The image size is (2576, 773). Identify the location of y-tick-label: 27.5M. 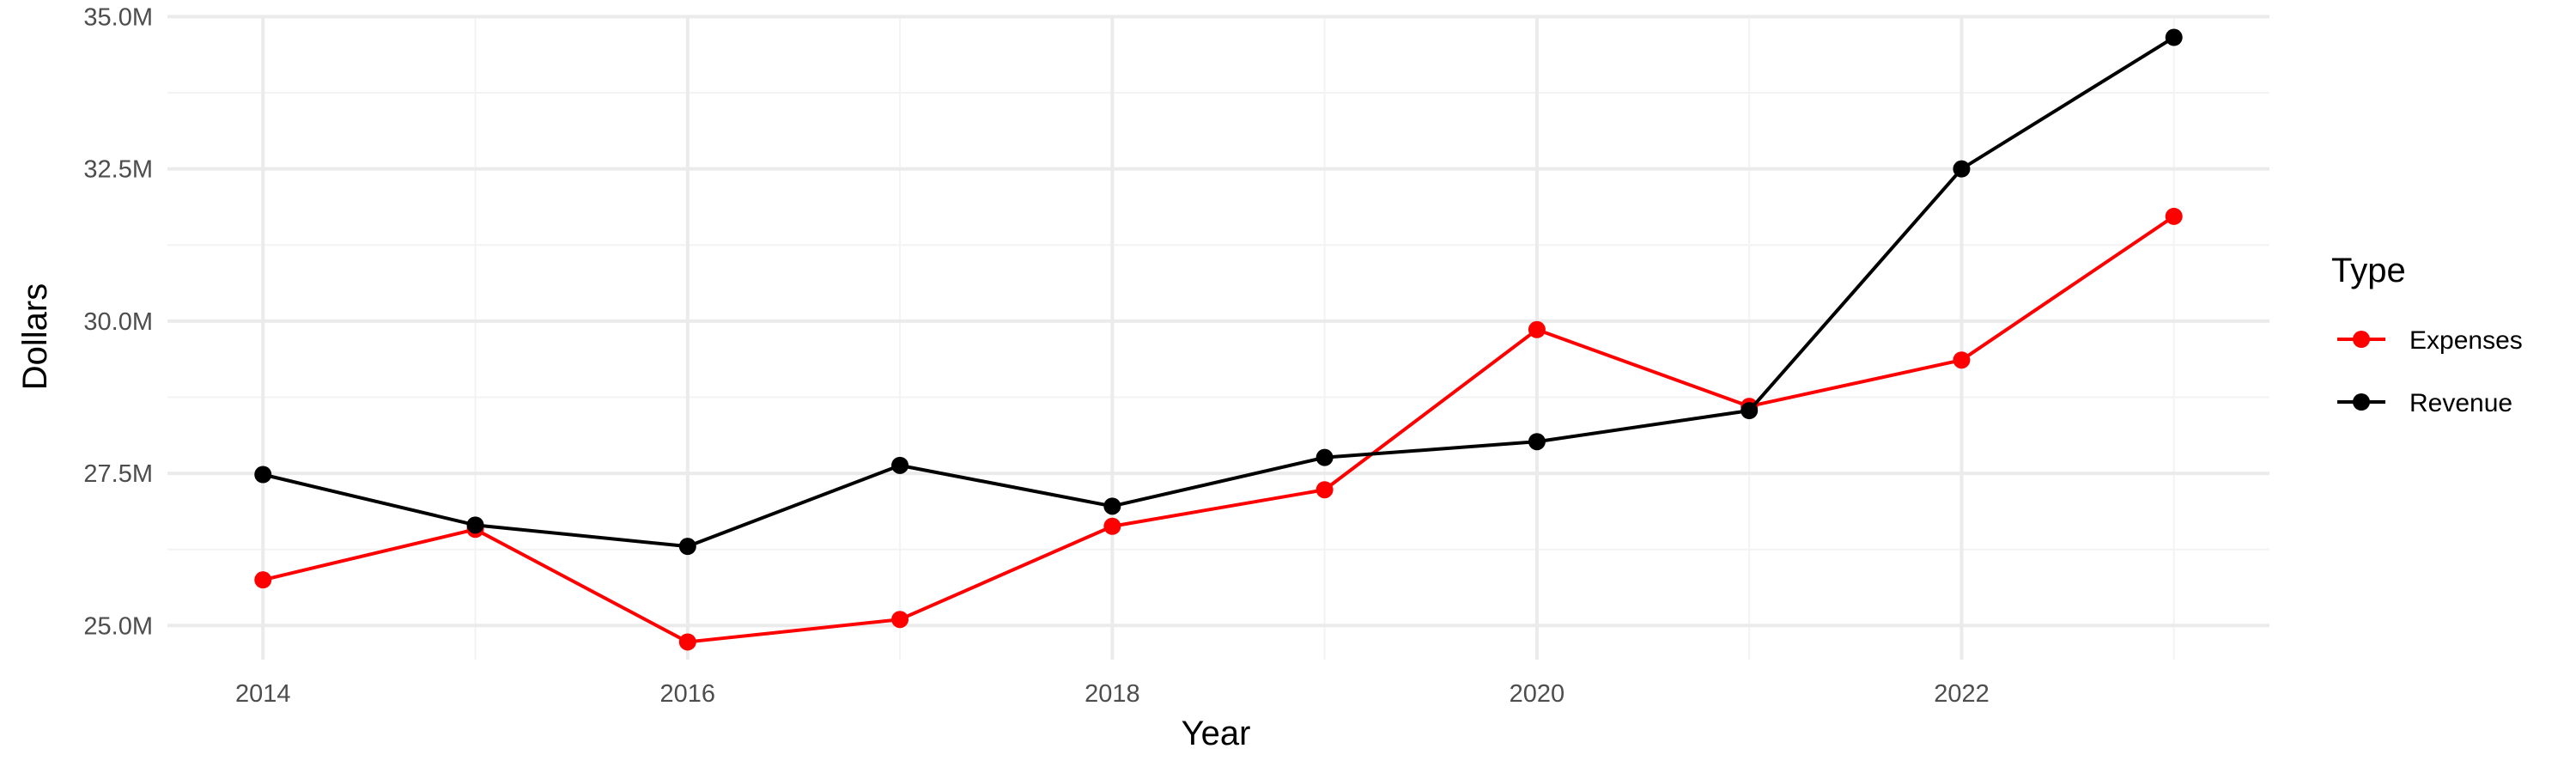
(118, 474).